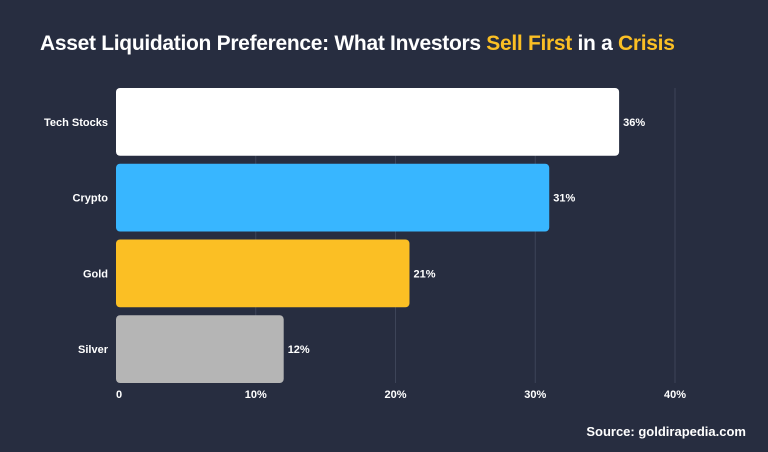 Image resolution: width=768 pixels, height=452 pixels. What do you see at coordinates (535, 395) in the screenshot?
I see `x-tick-label: 30%` at bounding box center [535, 395].